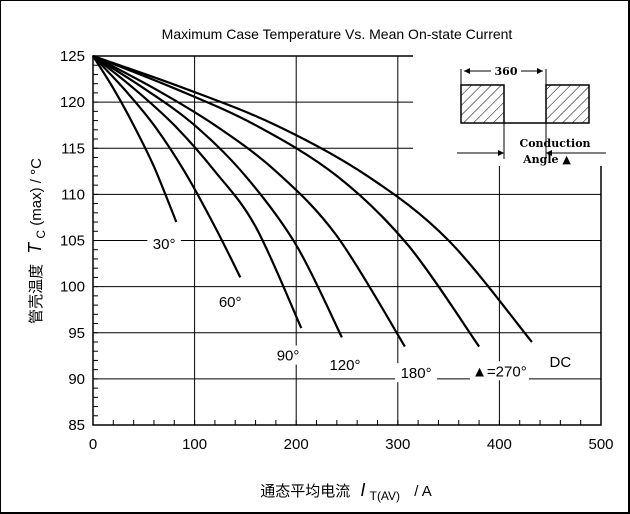  What do you see at coordinates (72, 287) in the screenshot?
I see `y-tick-label: 100` at bounding box center [72, 287].